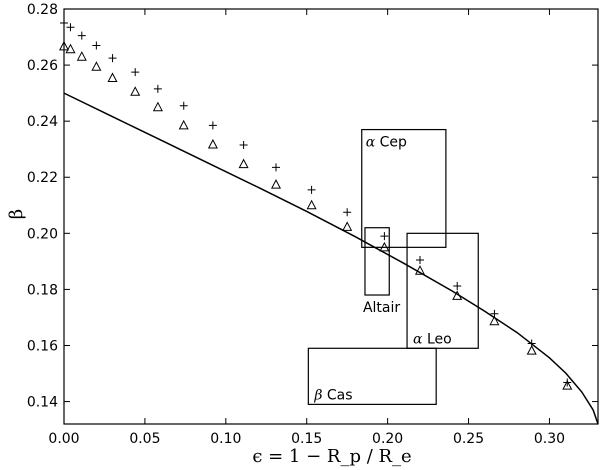 This screenshot has height=470, width=600. I want to click on y-tick-label: 0.26, so click(42, 66).